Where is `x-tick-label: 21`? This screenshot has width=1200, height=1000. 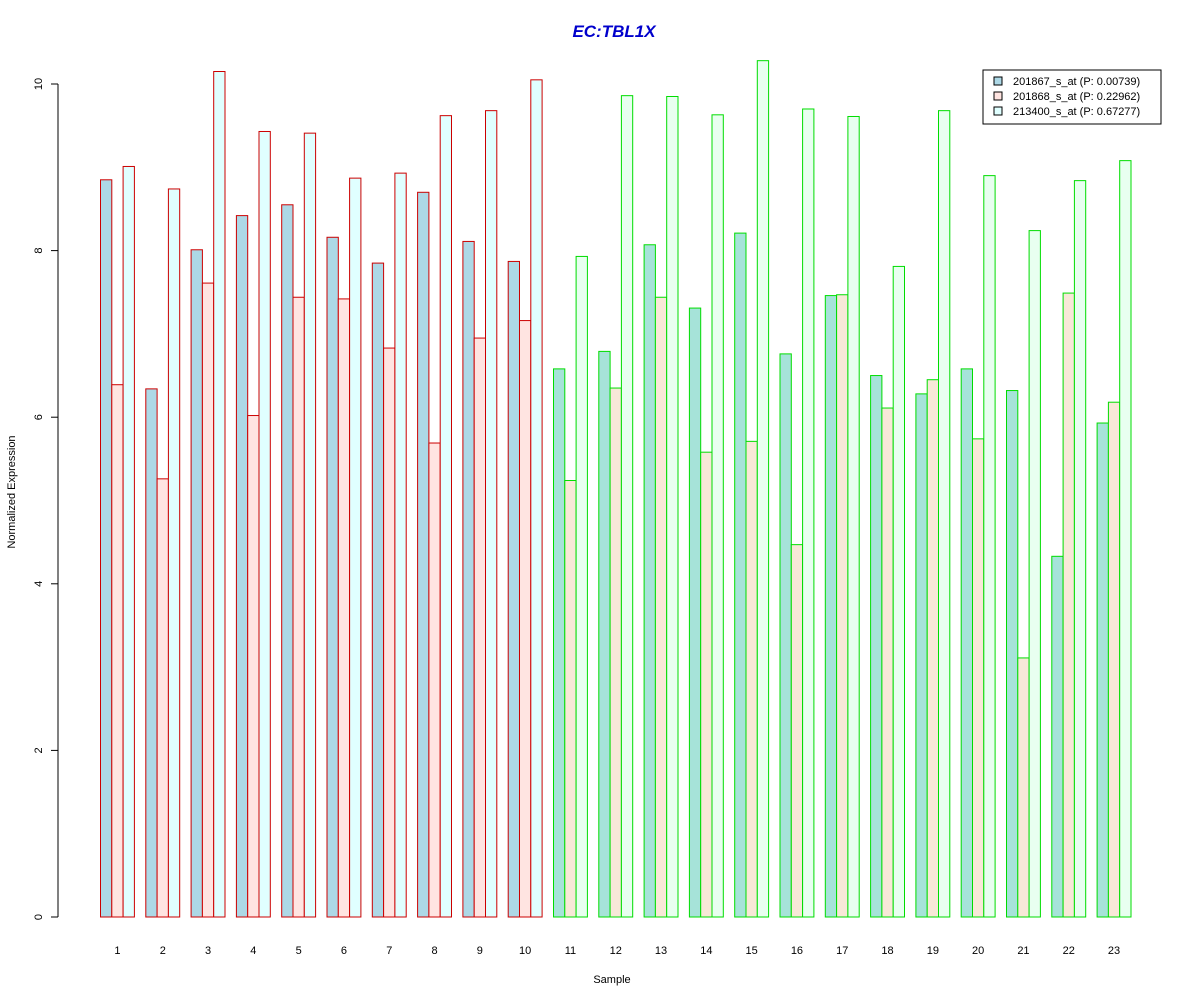
x-tick-label: 21 is located at coordinates (1023, 951).